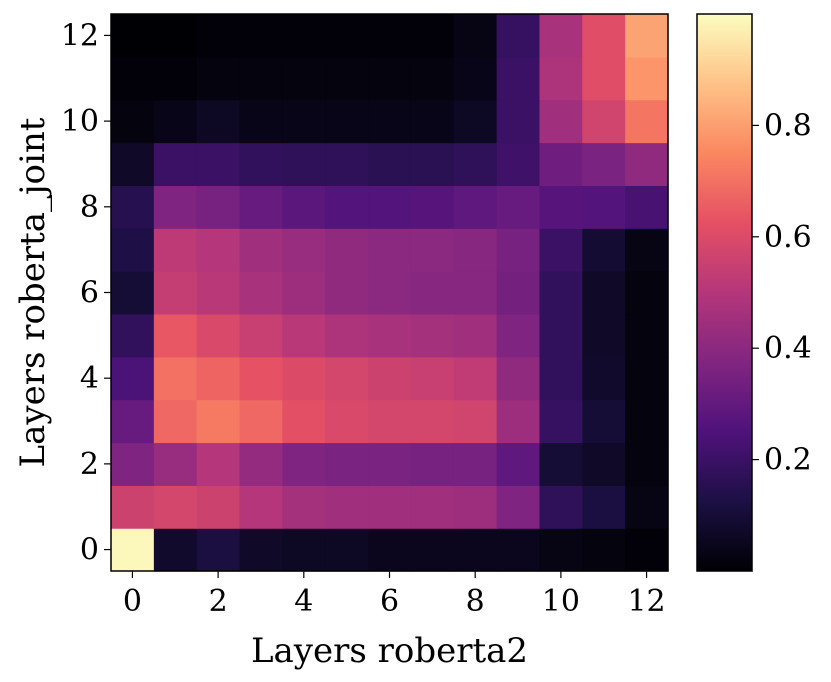 The height and width of the screenshot is (682, 831). Describe the element at coordinates (89, 464) in the screenshot. I see `y-tick-label: 2` at that location.